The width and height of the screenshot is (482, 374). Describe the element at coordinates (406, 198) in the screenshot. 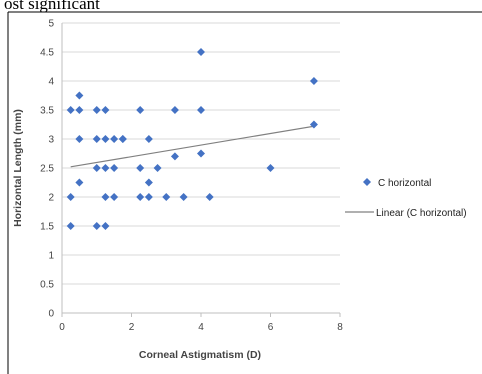

I see `legend: C horizontal Linear (C horizontal)` at that location.